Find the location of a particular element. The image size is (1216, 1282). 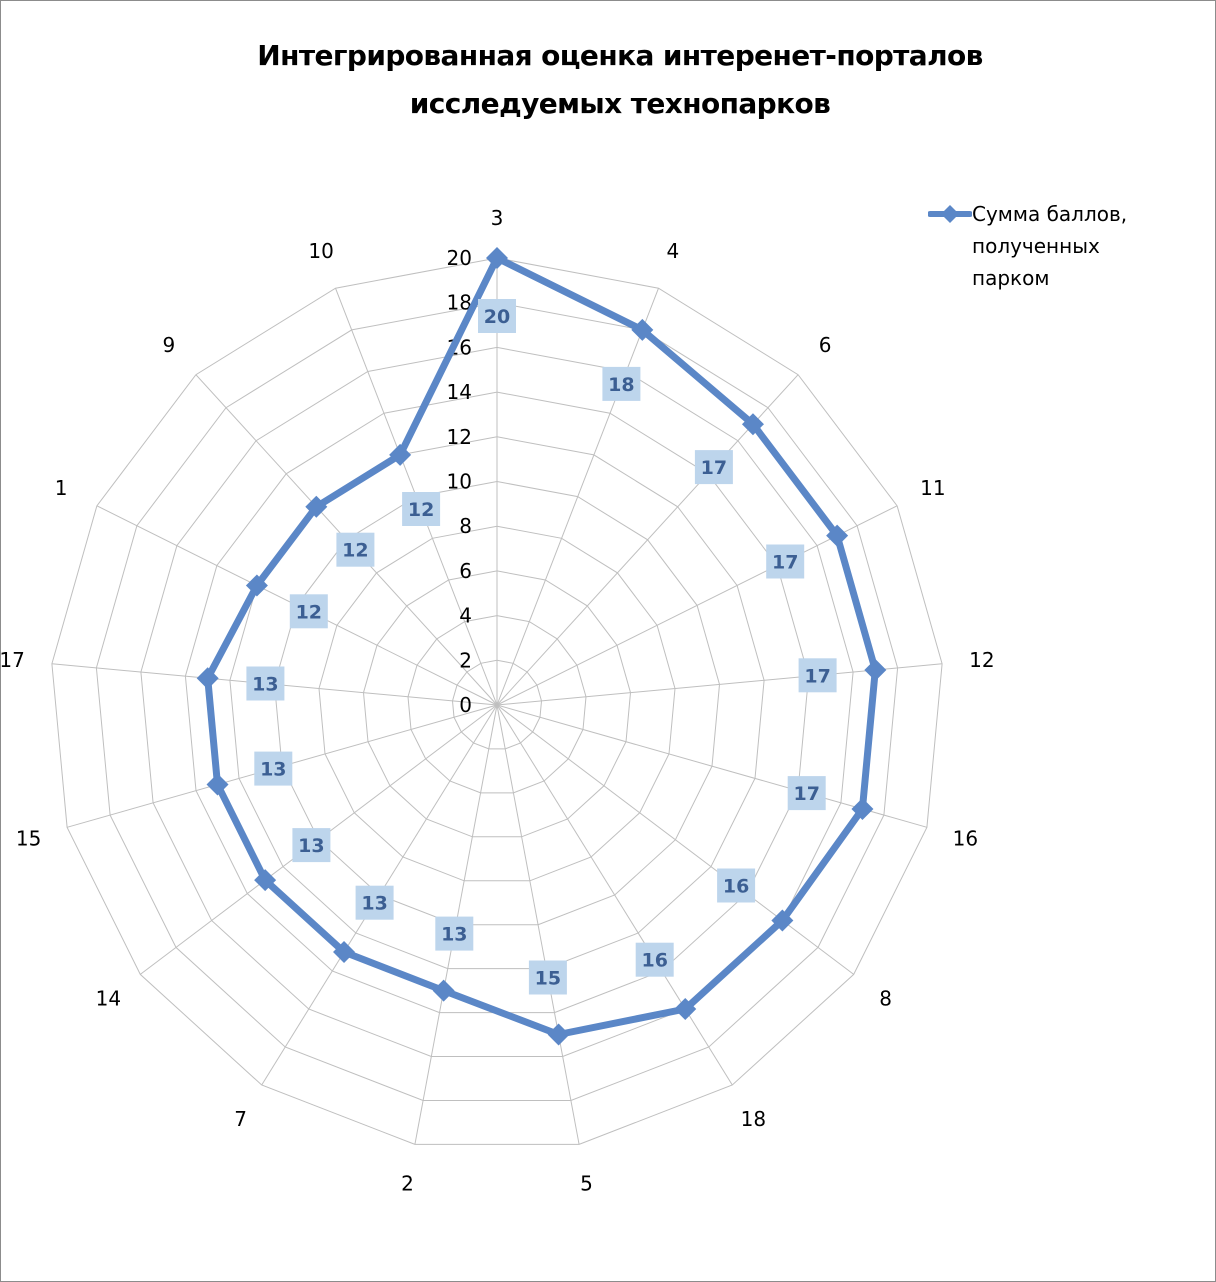

axis-tick-label: 20 is located at coordinates (459, 258).